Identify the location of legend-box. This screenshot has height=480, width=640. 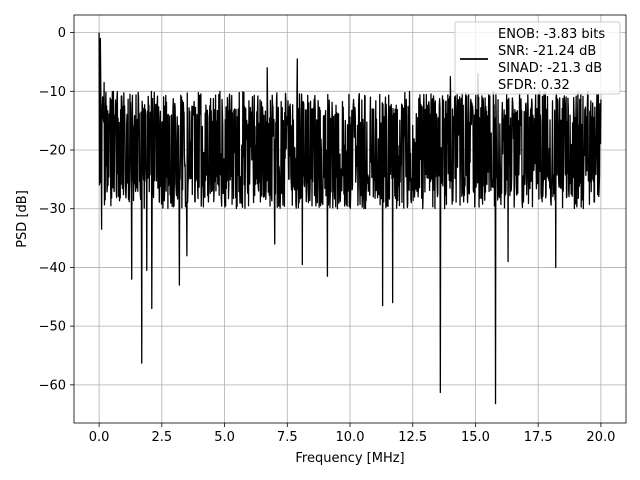
(537, 58).